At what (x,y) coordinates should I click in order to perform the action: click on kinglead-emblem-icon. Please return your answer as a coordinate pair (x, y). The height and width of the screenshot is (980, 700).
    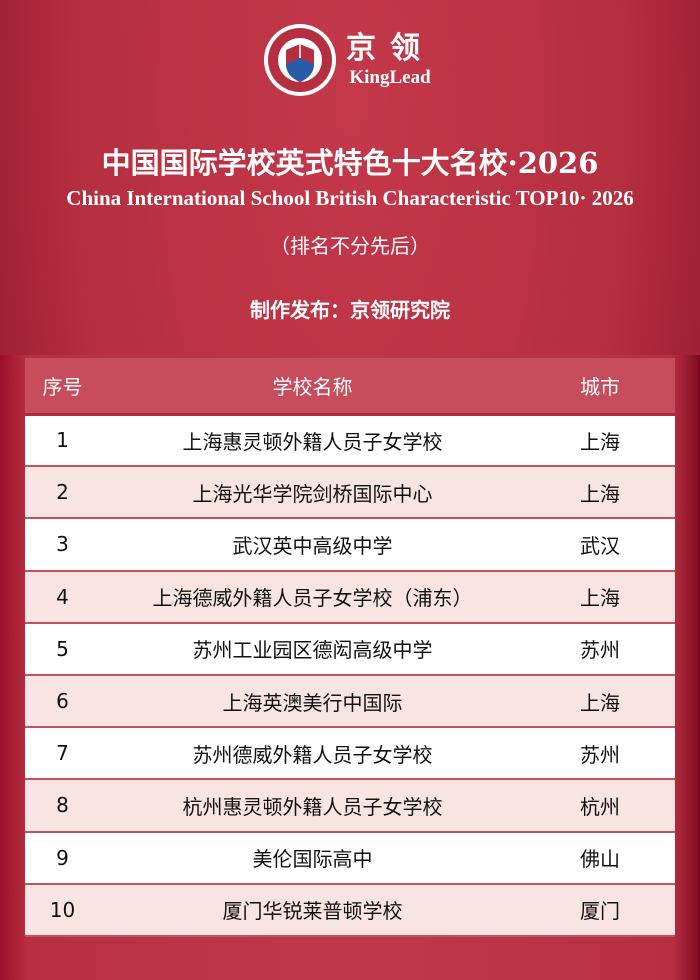
    Looking at the image, I should click on (300, 60).